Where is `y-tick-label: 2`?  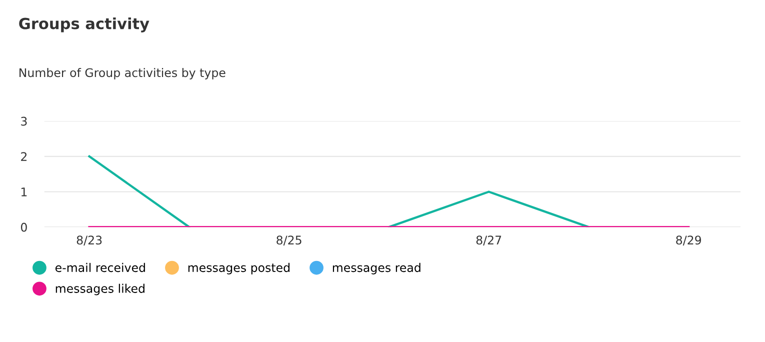 y-tick-label: 2 is located at coordinates (24, 156).